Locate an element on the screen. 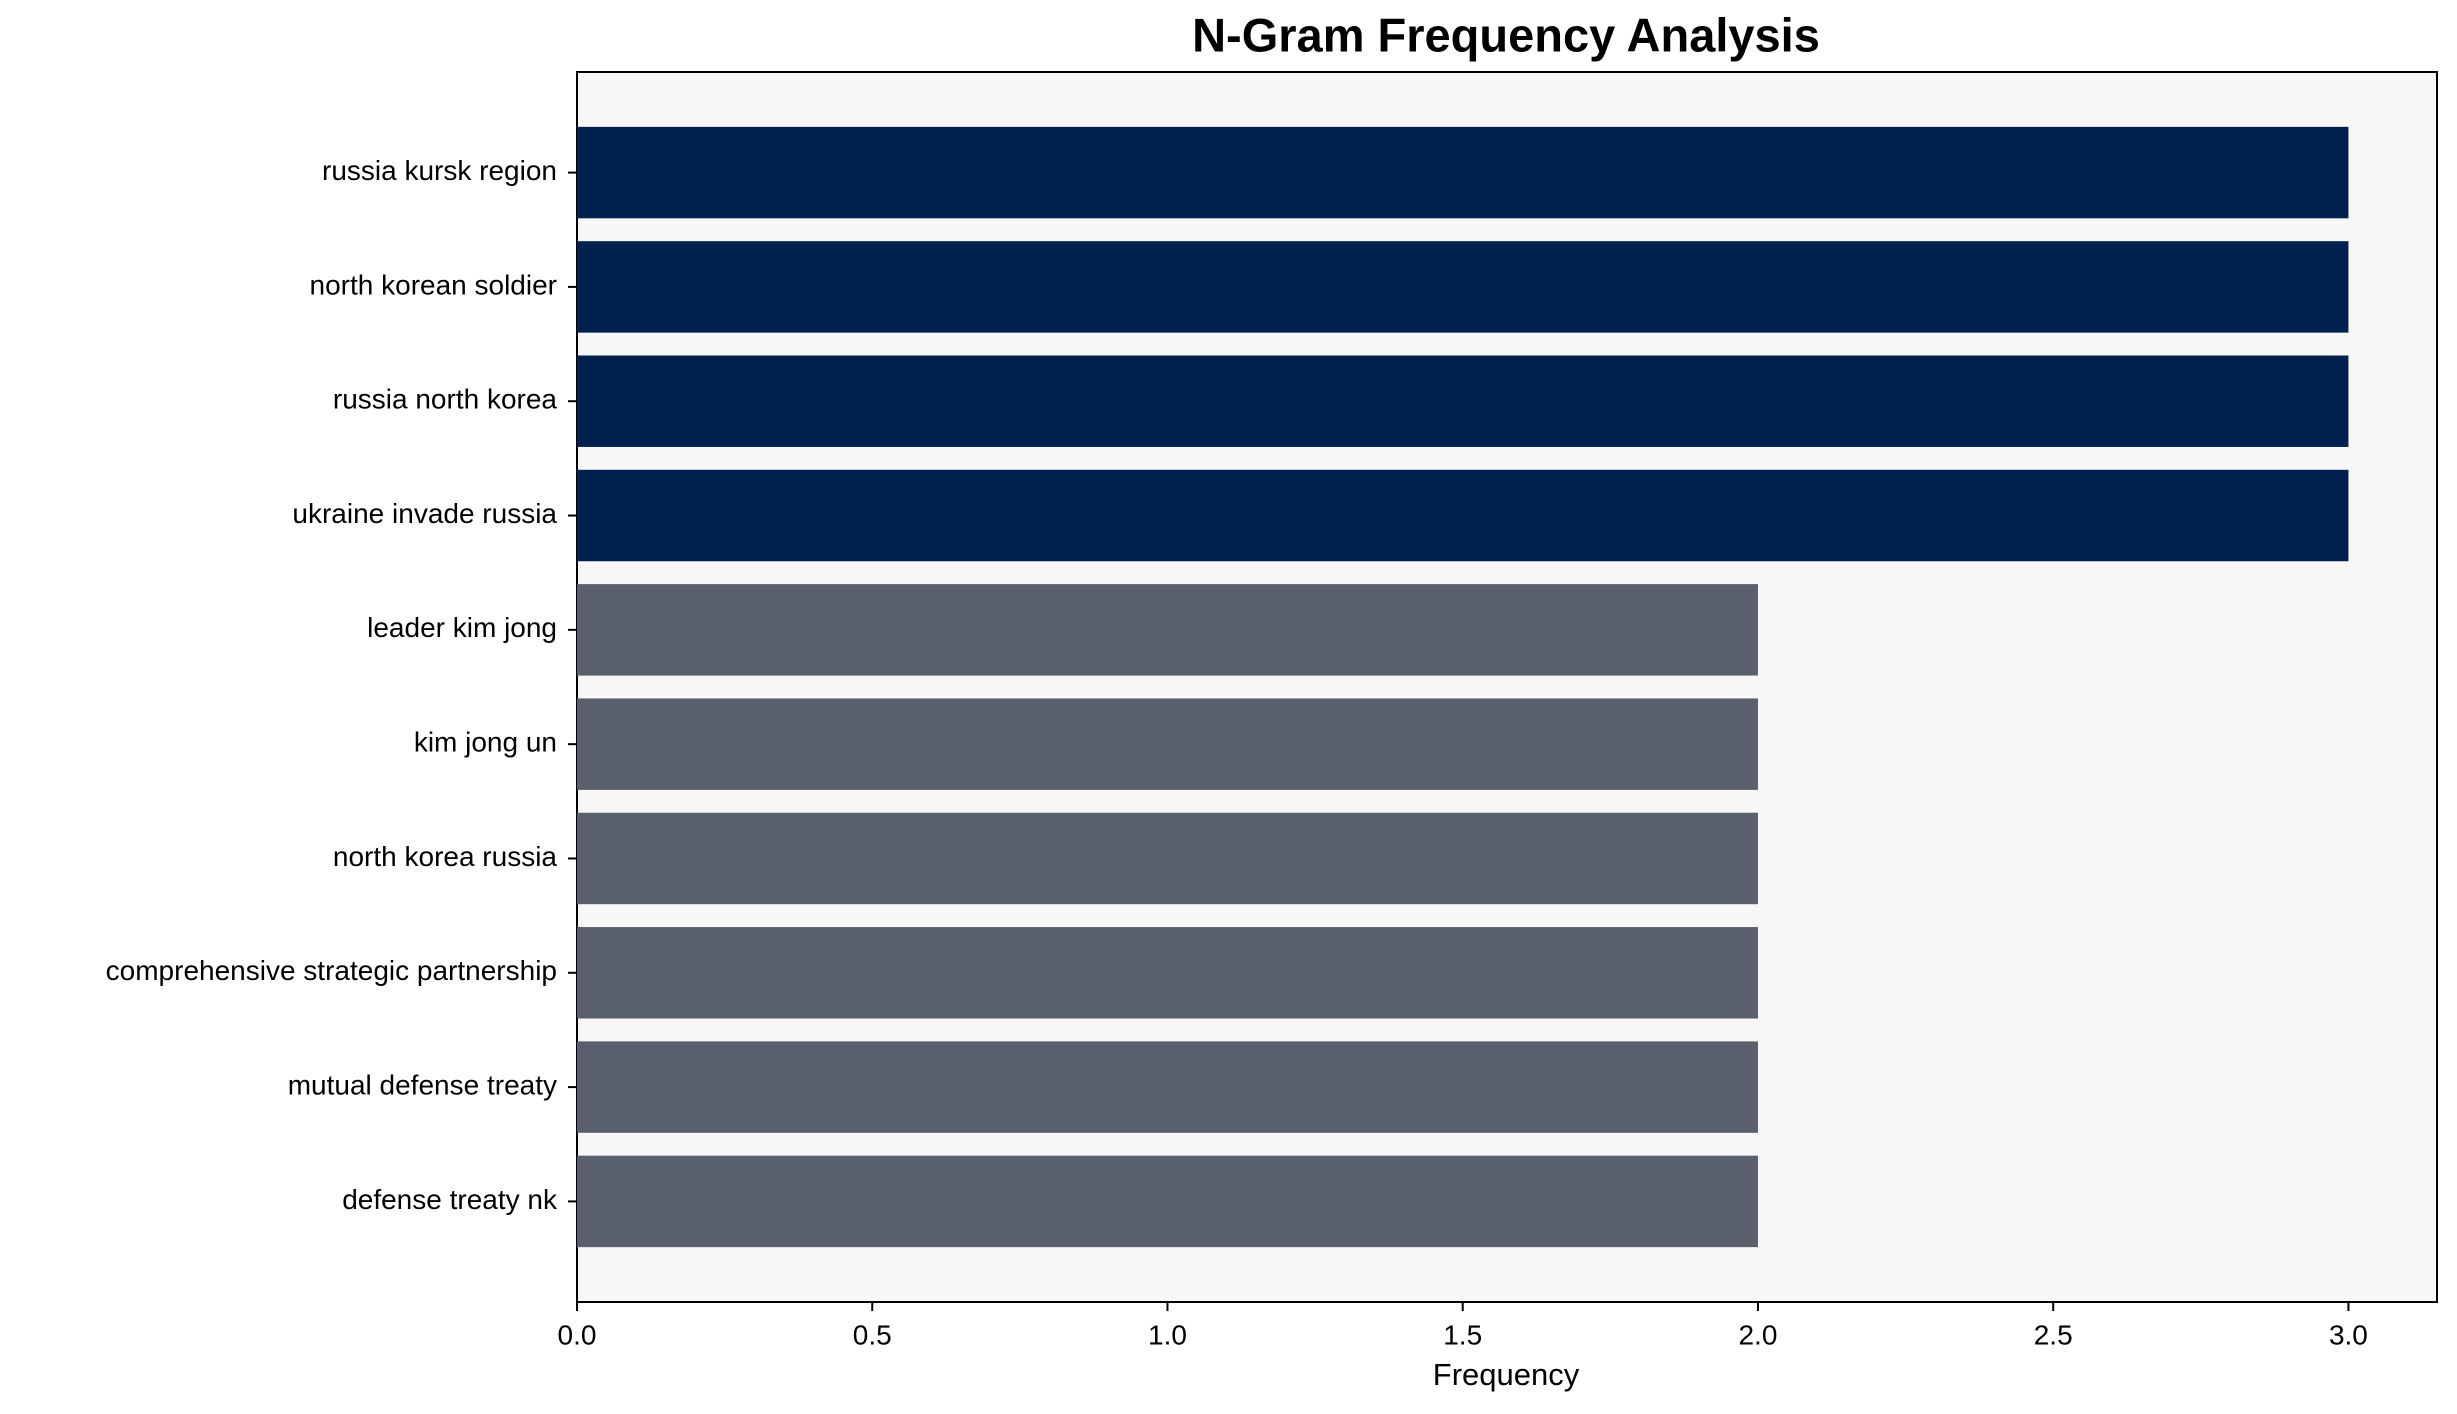 Image resolution: width=2457 pixels, height=1414 pixels. y-tick-label: comprehensive strategic partnership is located at coordinates (331, 970).